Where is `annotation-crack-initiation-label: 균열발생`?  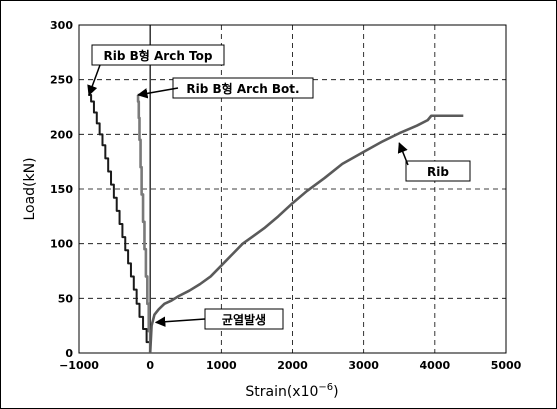
annotation-crack-initiation-label: 균열발생 is located at coordinates (244, 319).